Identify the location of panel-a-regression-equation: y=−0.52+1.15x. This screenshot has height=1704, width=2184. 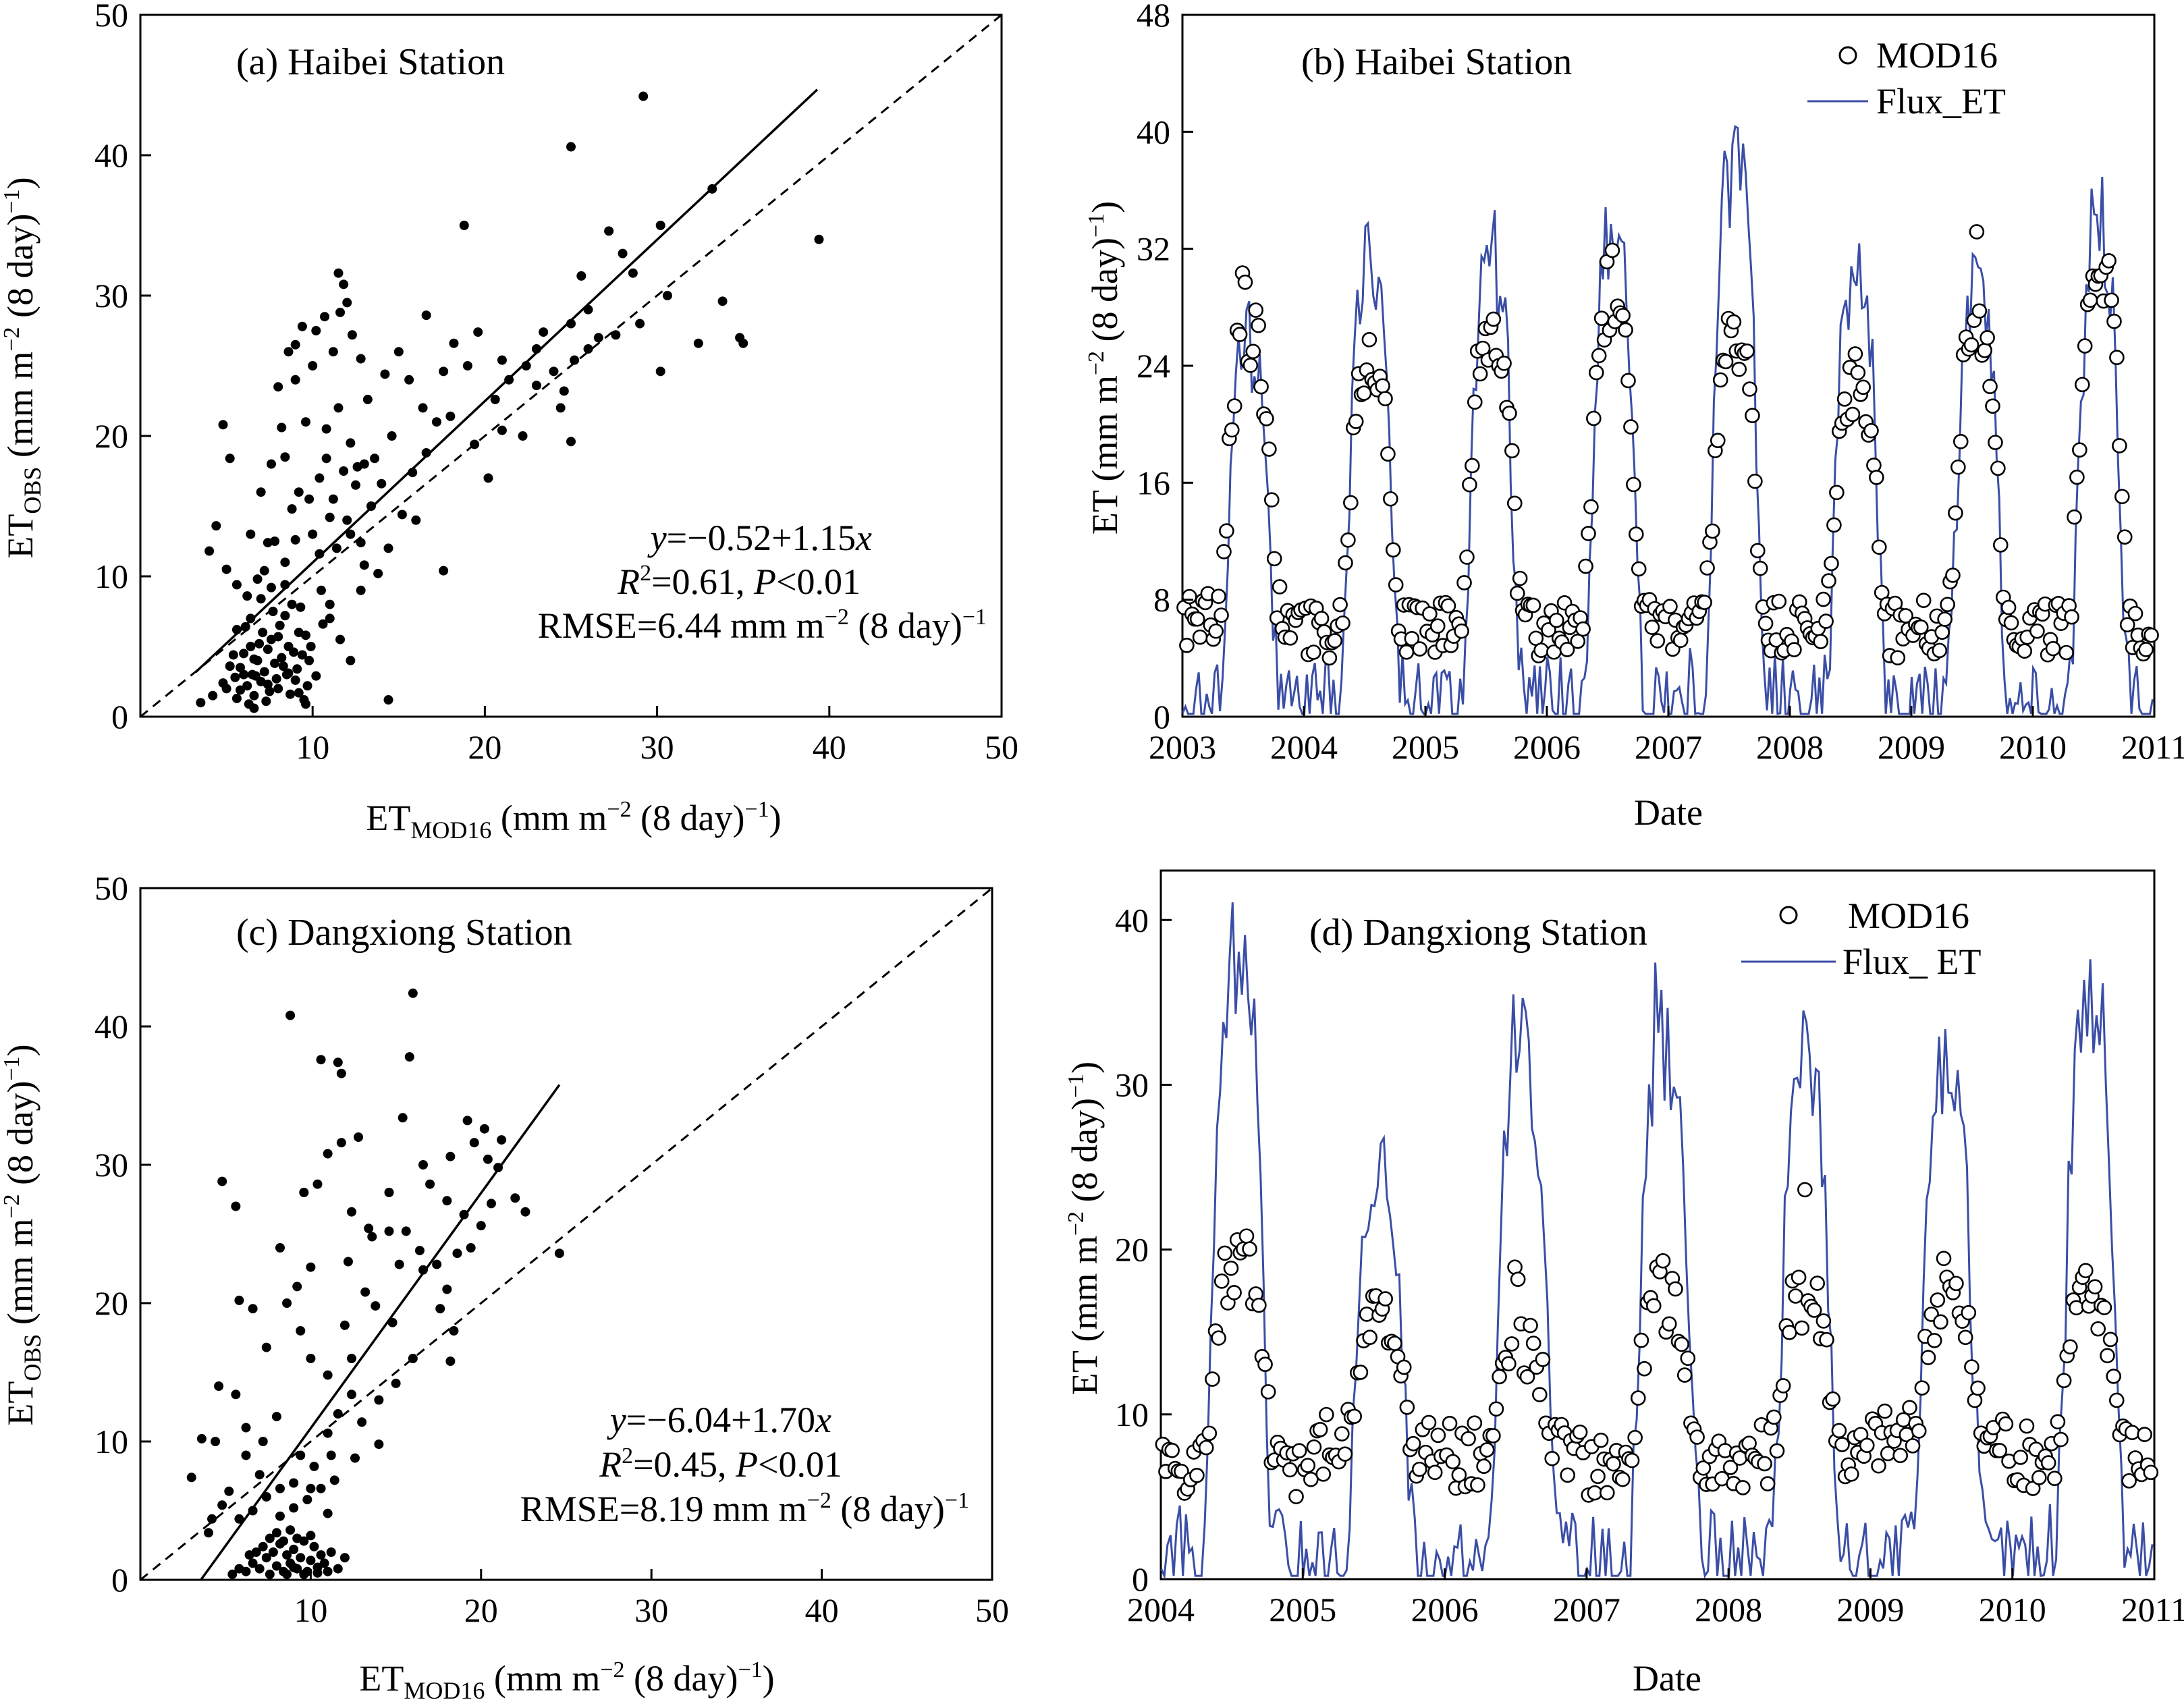
(760, 538).